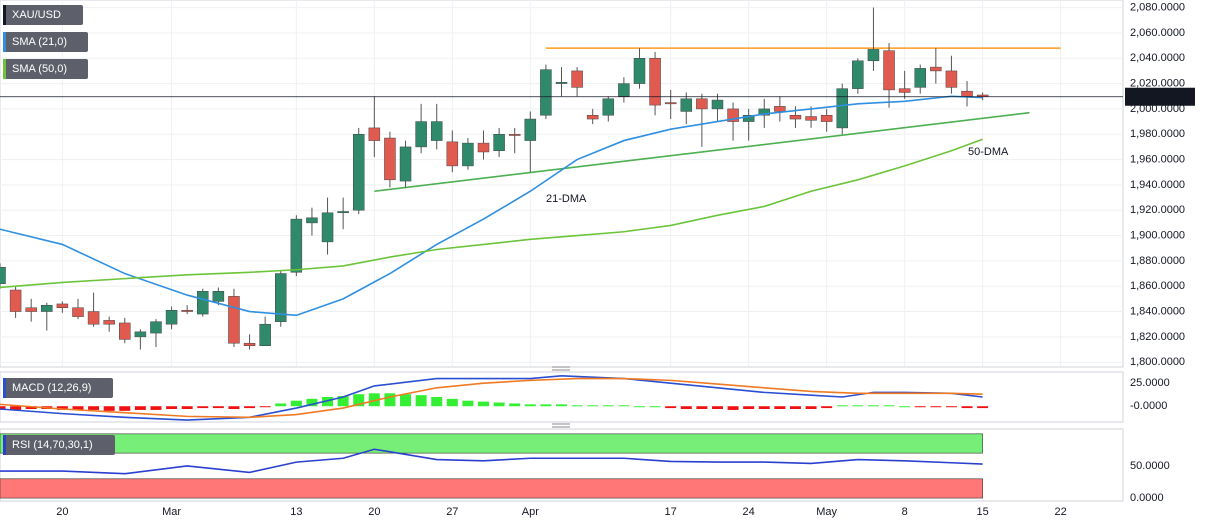 The image size is (1207, 526). I want to click on legend-label: SMA (21,0), so click(39, 42).